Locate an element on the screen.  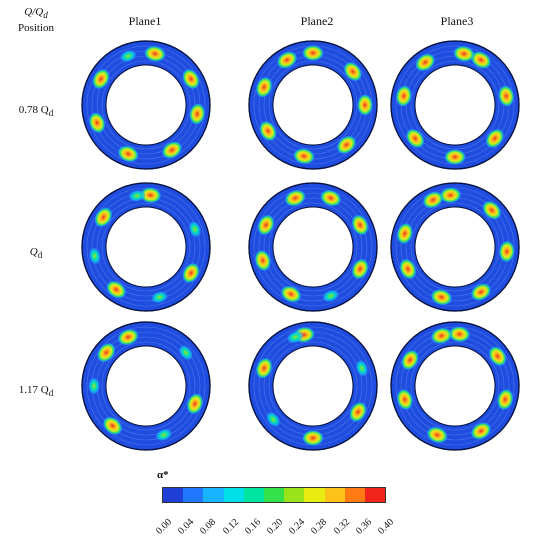
colorbar-tick-label: 0.16 is located at coordinates (252, 526).